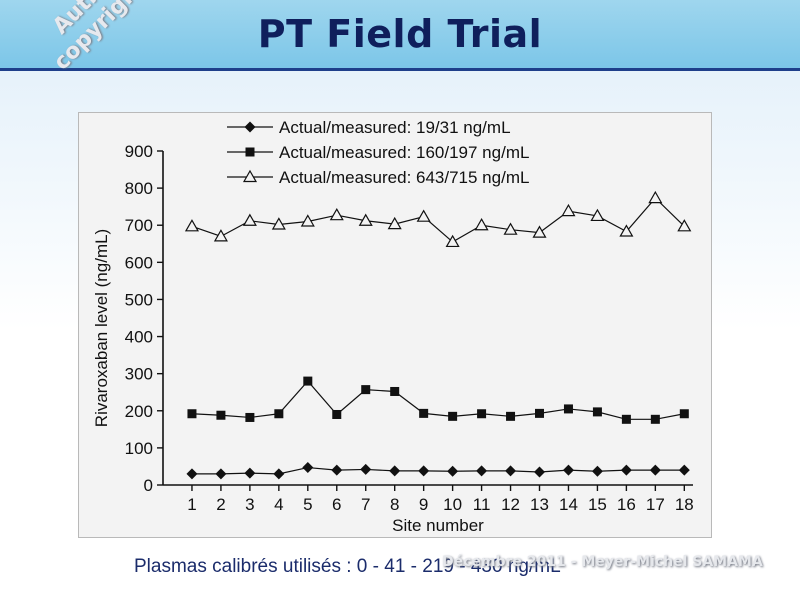 This screenshot has height=600, width=800. Describe the element at coordinates (395, 127) in the screenshot. I see `legend-entry: Actual/measured: 19/31 ng/mL` at that location.